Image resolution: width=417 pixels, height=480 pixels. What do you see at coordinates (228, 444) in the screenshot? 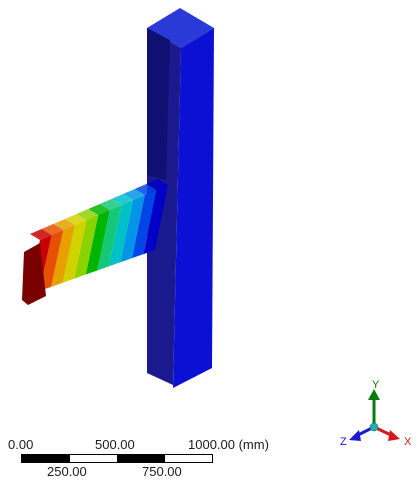
I see `scale-label-1000: 1000.00 (mm)` at bounding box center [228, 444].